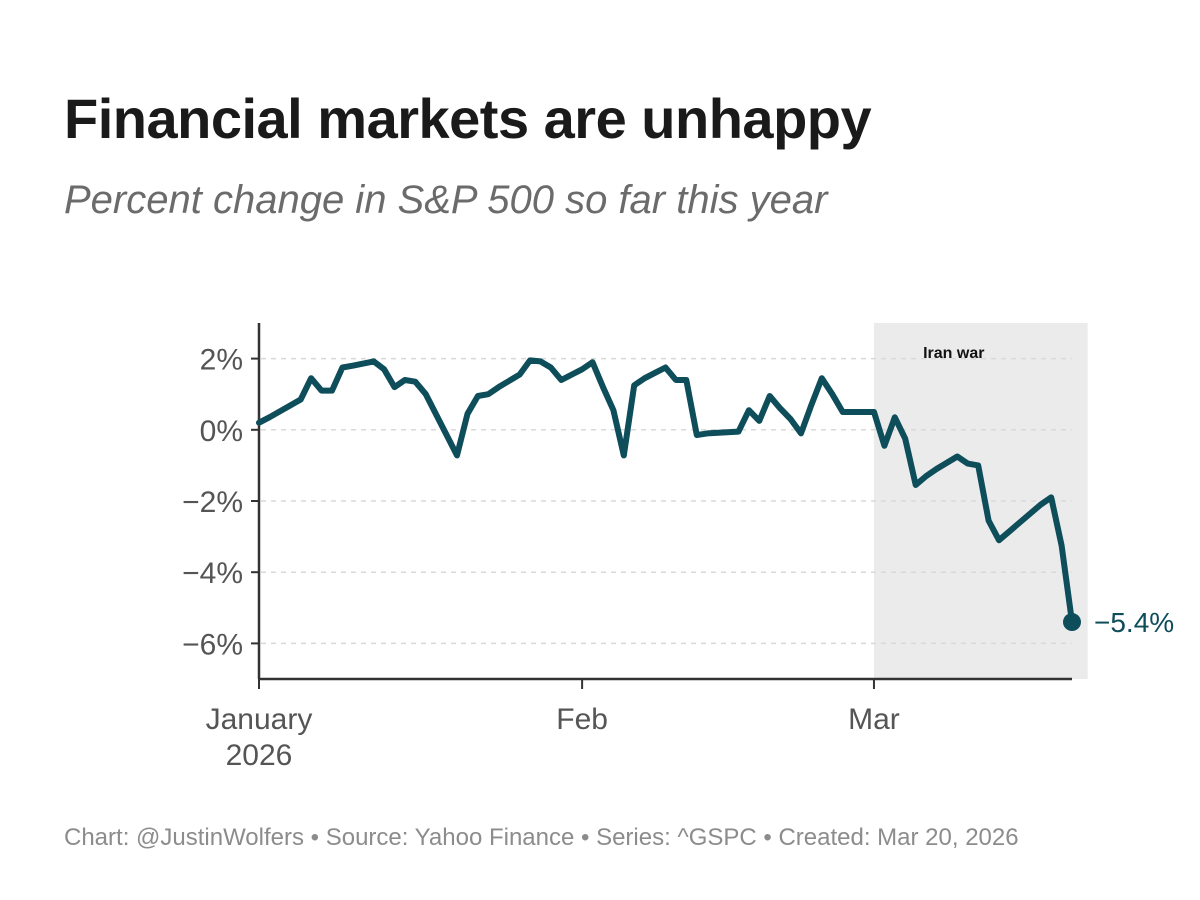 This screenshot has height=900, width=1200. I want to click on x-tick-label: Mar, so click(874, 719).